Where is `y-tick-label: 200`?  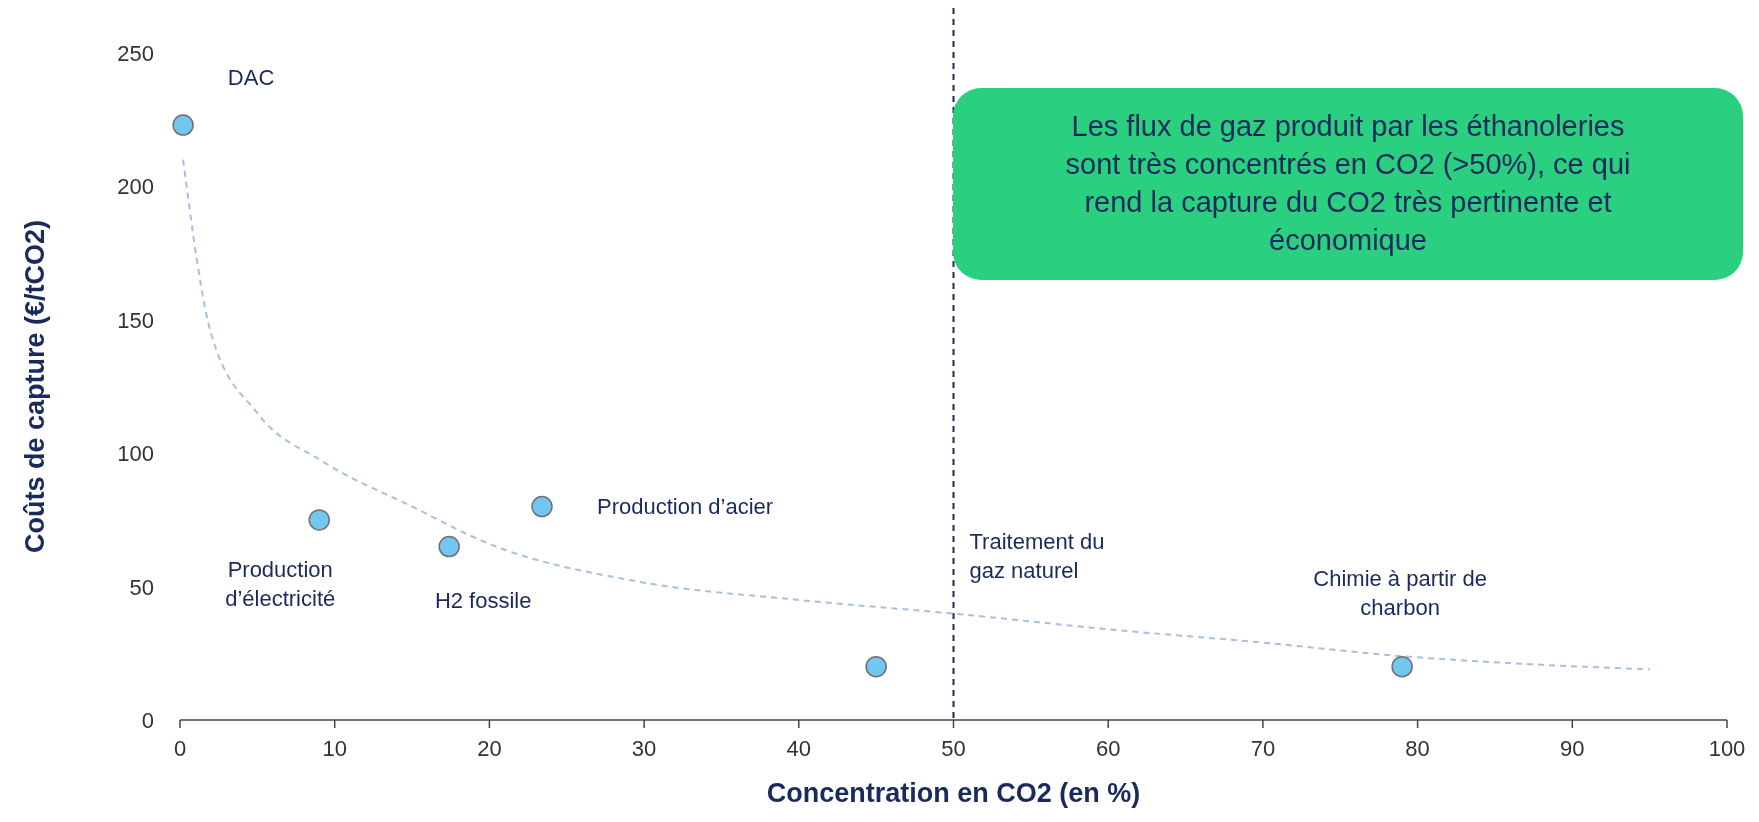 y-tick-label: 200 is located at coordinates (135, 187).